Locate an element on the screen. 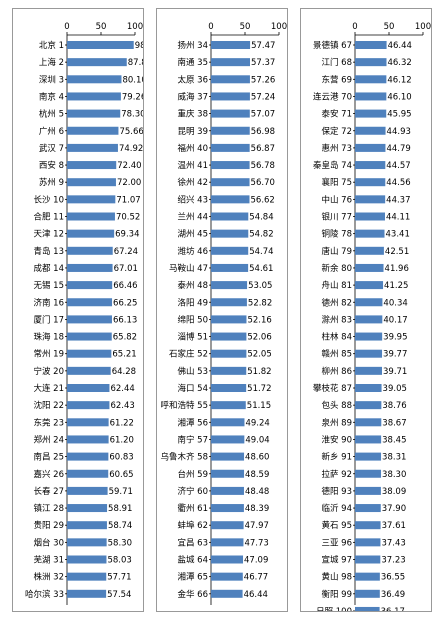  category-label: 淮安 90 is located at coordinates (336, 439).